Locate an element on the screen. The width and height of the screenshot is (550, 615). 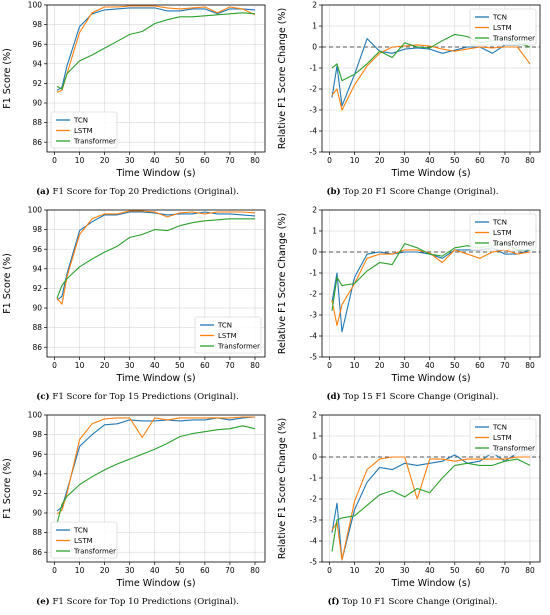
y-axis-label: Relative F1 Score Change (%) is located at coordinates (282, 283).